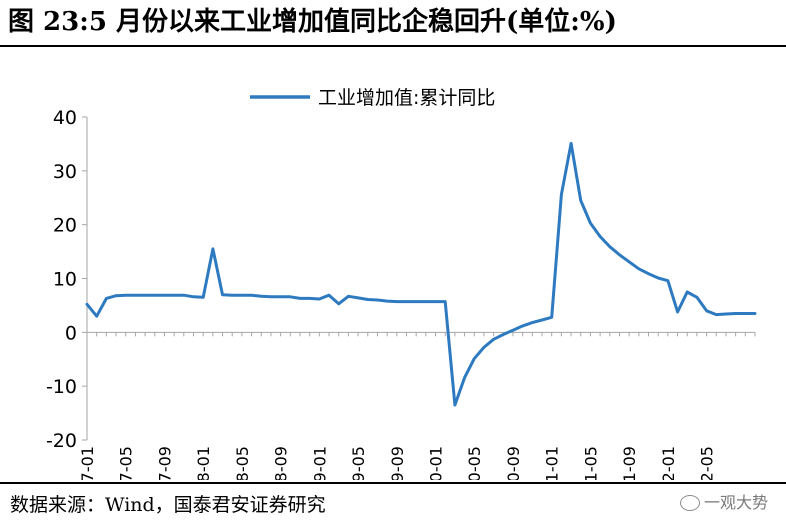 The height and width of the screenshot is (528, 786). What do you see at coordinates (281, 463) in the screenshot?
I see `x-tick-label: 2018-09` at bounding box center [281, 463].